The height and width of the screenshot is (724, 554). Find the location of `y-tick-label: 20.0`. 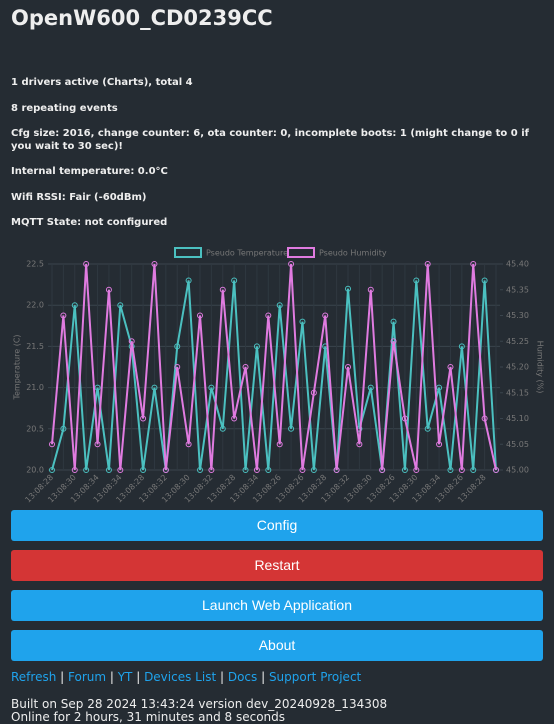

y-tick-label: 20.0 is located at coordinates (35, 470).